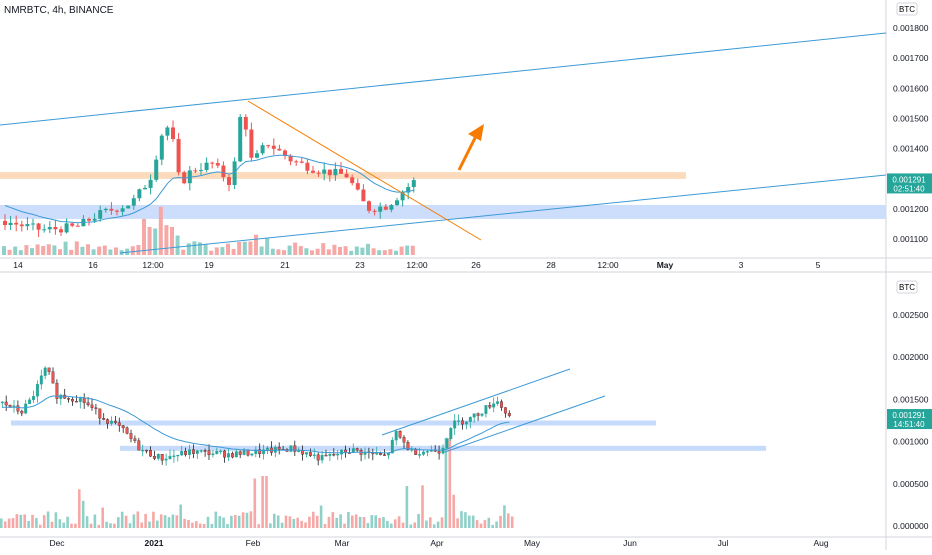 The image size is (932, 555). Describe the element at coordinates (911, 88) in the screenshot. I see `y-tick-label-top: 0.001600` at that location.